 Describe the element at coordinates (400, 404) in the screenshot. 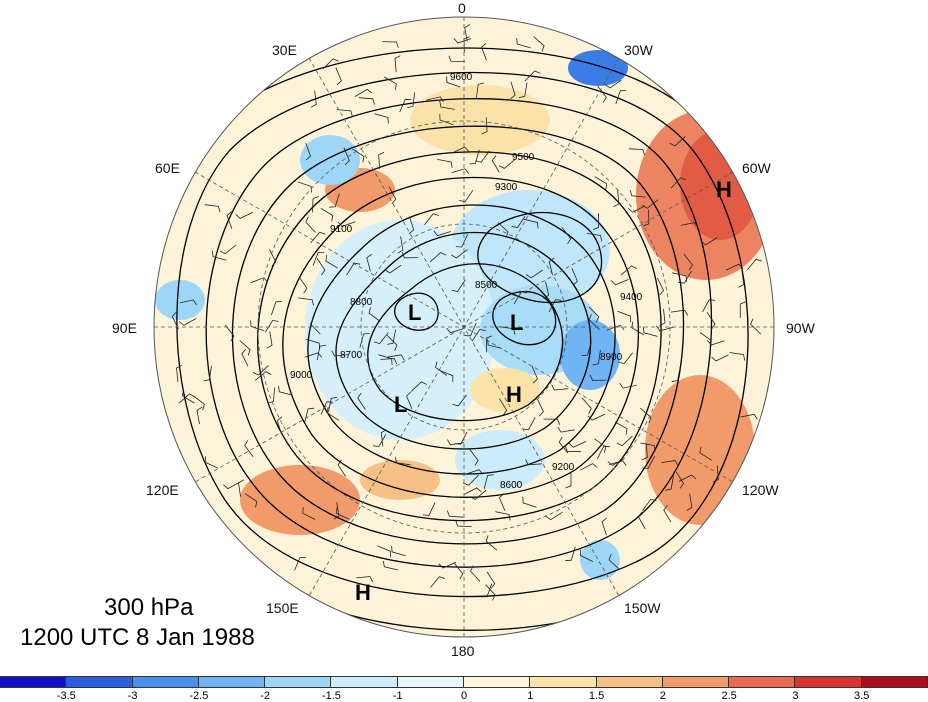

I see `center-marker: L` at that location.